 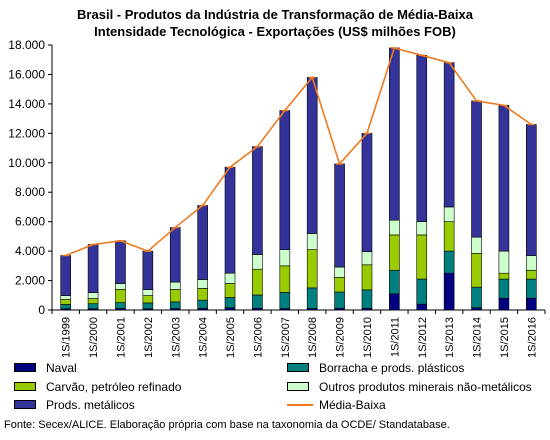 I want to click on x-tick-label: 1S/2016, so click(x=532, y=337).